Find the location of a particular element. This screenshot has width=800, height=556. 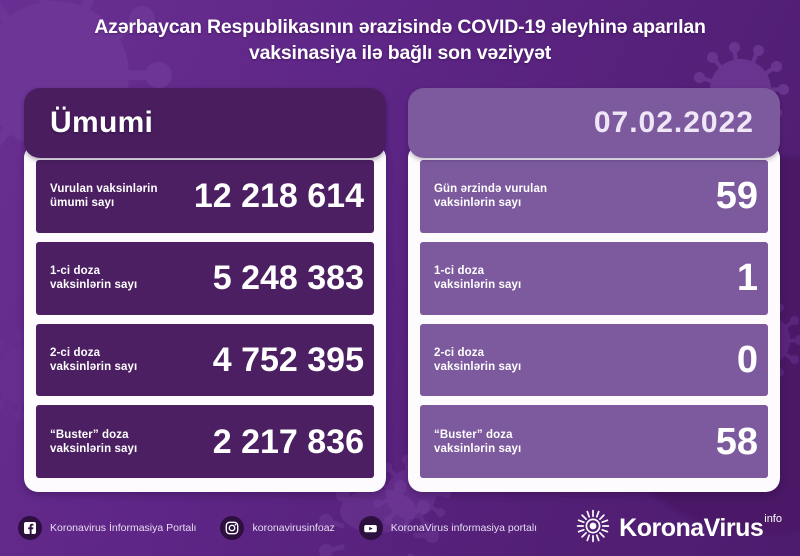

social-instagram-label: koronavirusinfoaz is located at coordinates (293, 528).